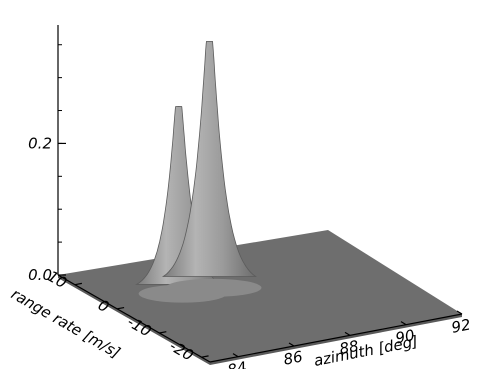 The height and width of the screenshot is (369, 488). What do you see at coordinates (209, 158) in the screenshot?
I see `surface-peak` at bounding box center [209, 158].